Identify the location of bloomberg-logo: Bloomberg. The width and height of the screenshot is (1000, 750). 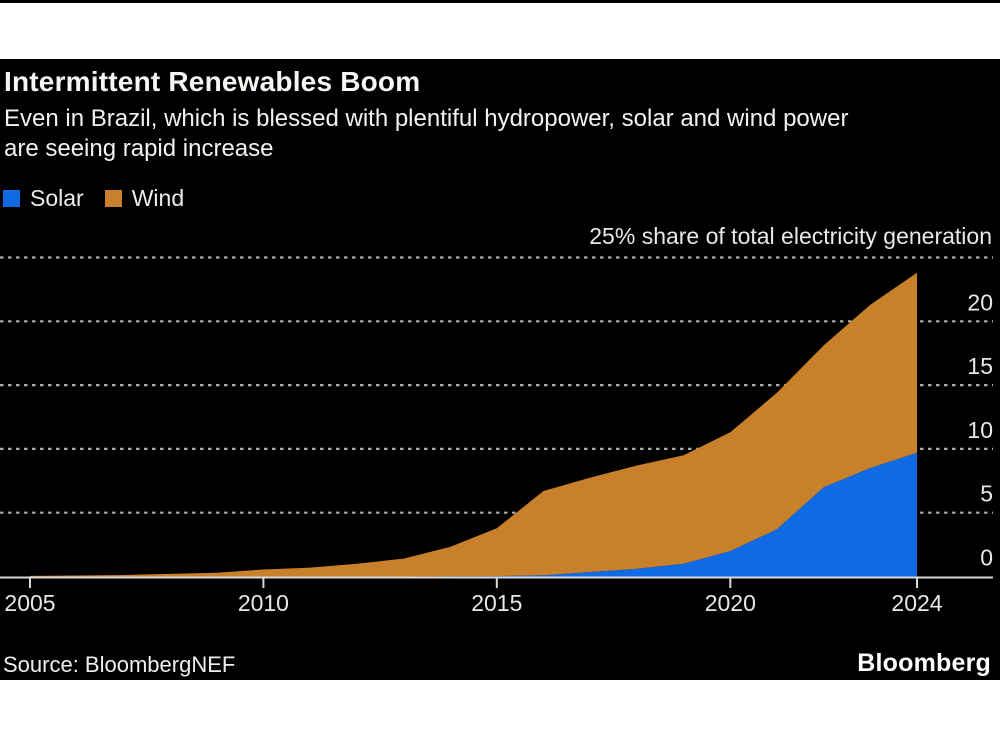
(924, 663).